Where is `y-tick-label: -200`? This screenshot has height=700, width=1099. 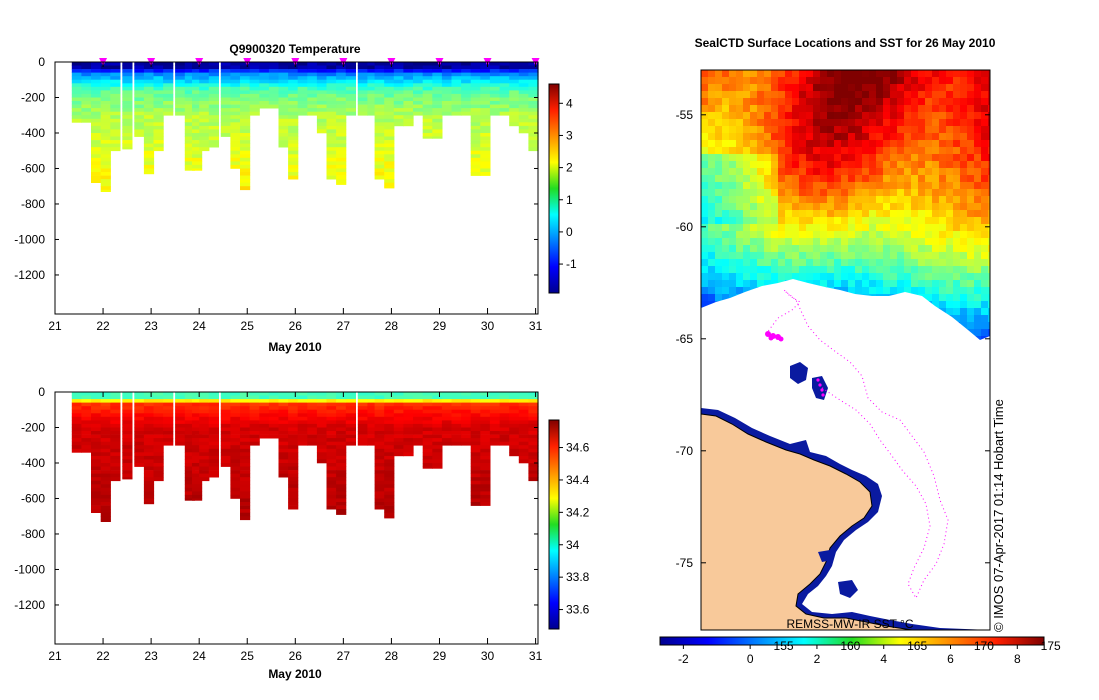 y-tick-label: -200 is located at coordinates (33, 97).